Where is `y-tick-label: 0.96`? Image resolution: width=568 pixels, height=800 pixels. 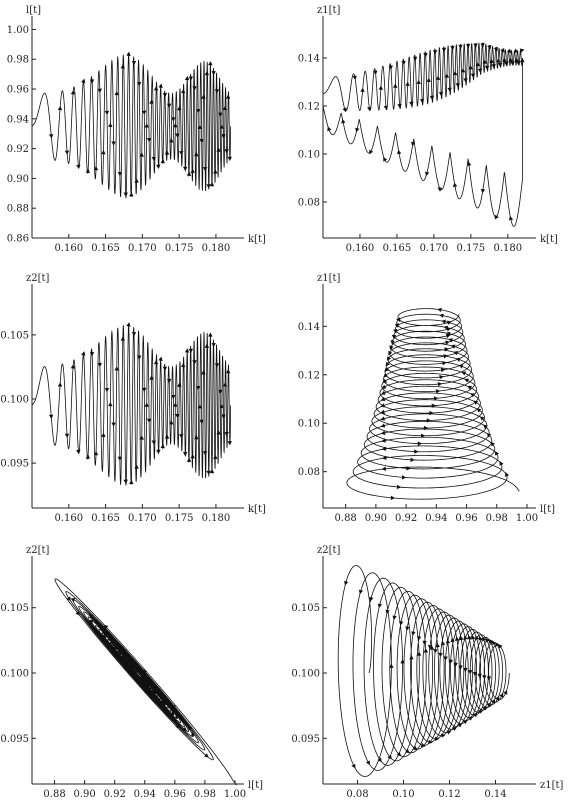 y-tick-label: 0.96 is located at coordinates (18, 90).